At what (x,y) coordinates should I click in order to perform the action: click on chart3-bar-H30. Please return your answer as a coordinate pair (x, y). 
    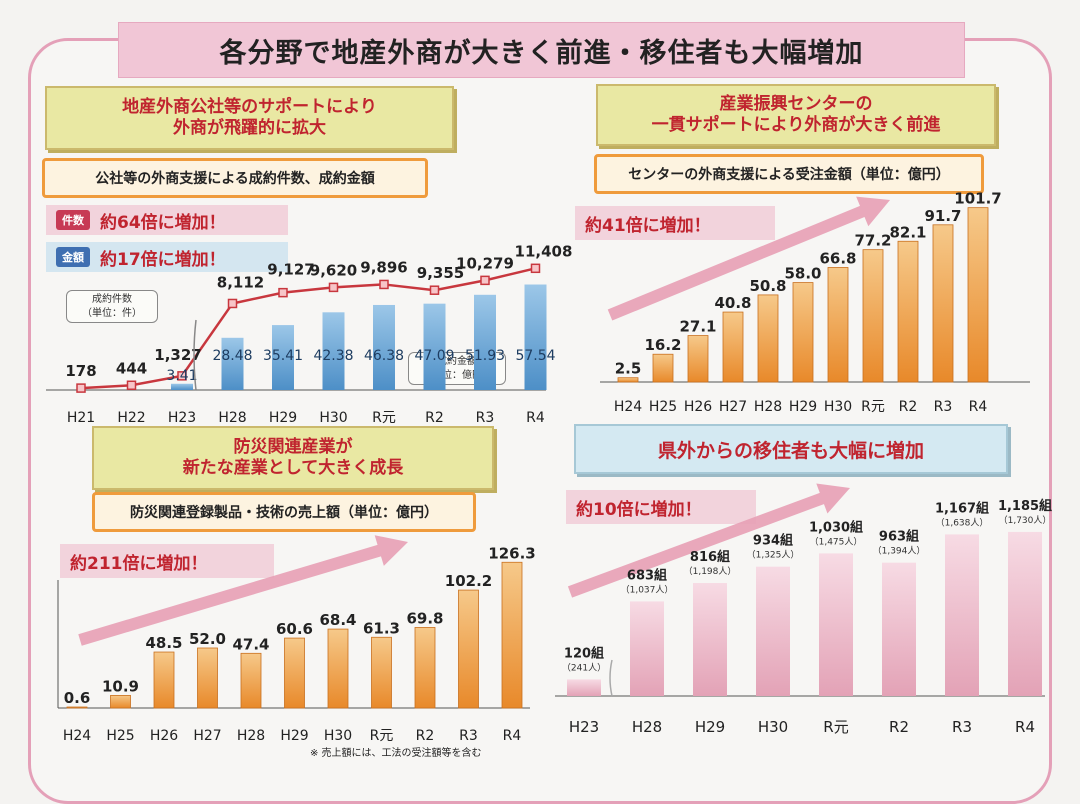
    Looking at the image, I should click on (338, 668).